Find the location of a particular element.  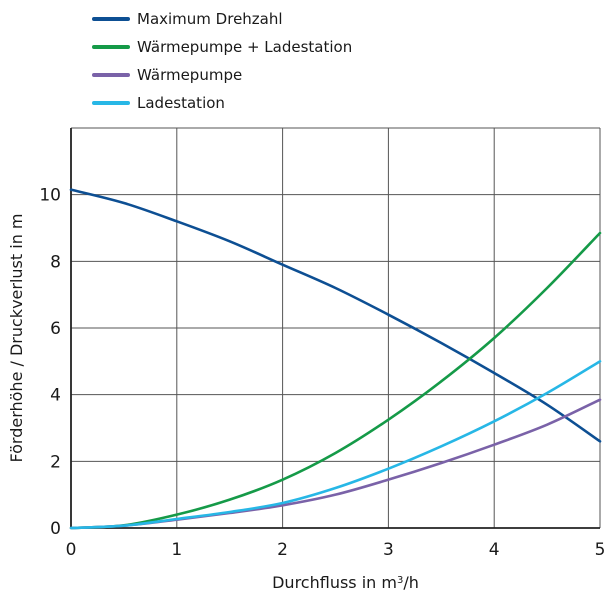

x-tick-label: 5 is located at coordinates (600, 550).